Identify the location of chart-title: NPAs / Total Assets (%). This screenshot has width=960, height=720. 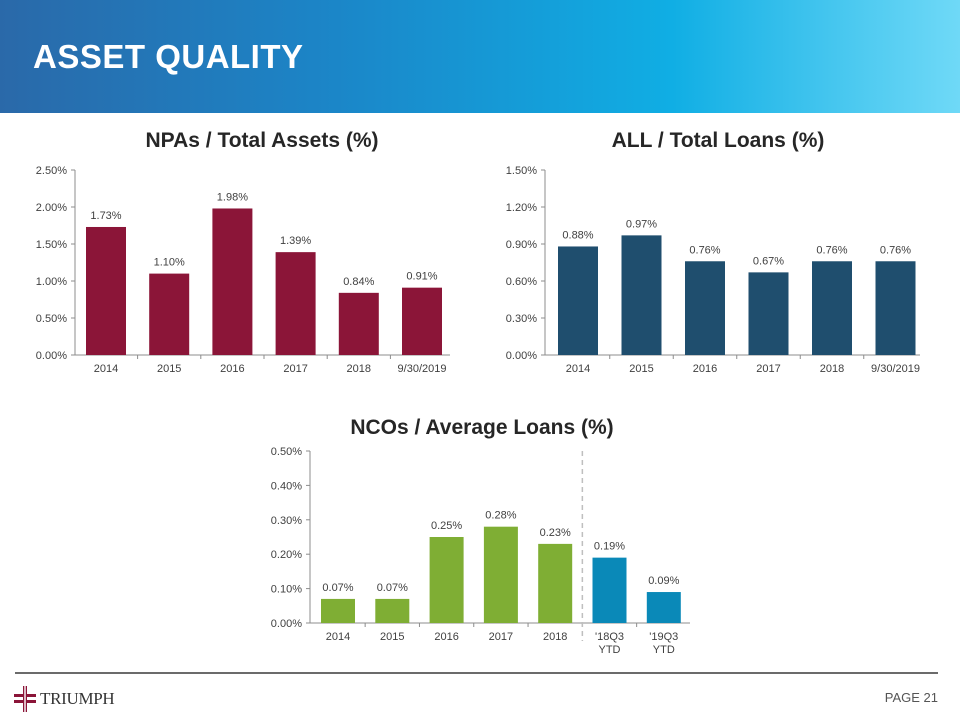
(262, 140).